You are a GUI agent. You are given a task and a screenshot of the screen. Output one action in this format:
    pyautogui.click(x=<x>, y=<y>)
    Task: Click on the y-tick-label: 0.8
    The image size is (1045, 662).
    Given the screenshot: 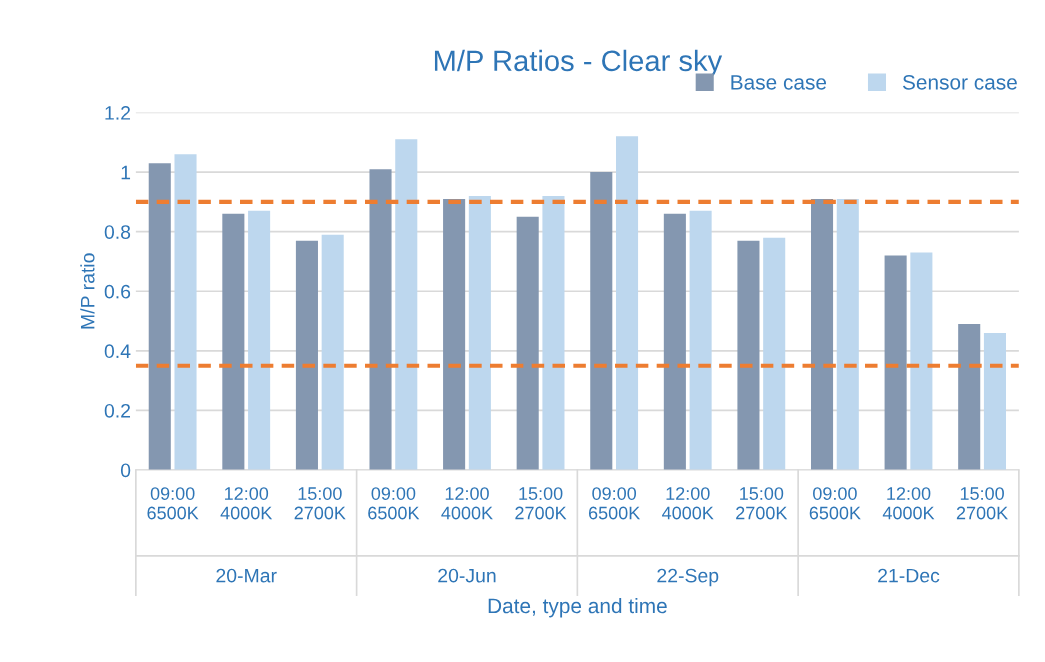 What is the action you would take?
    pyautogui.click(x=117, y=232)
    